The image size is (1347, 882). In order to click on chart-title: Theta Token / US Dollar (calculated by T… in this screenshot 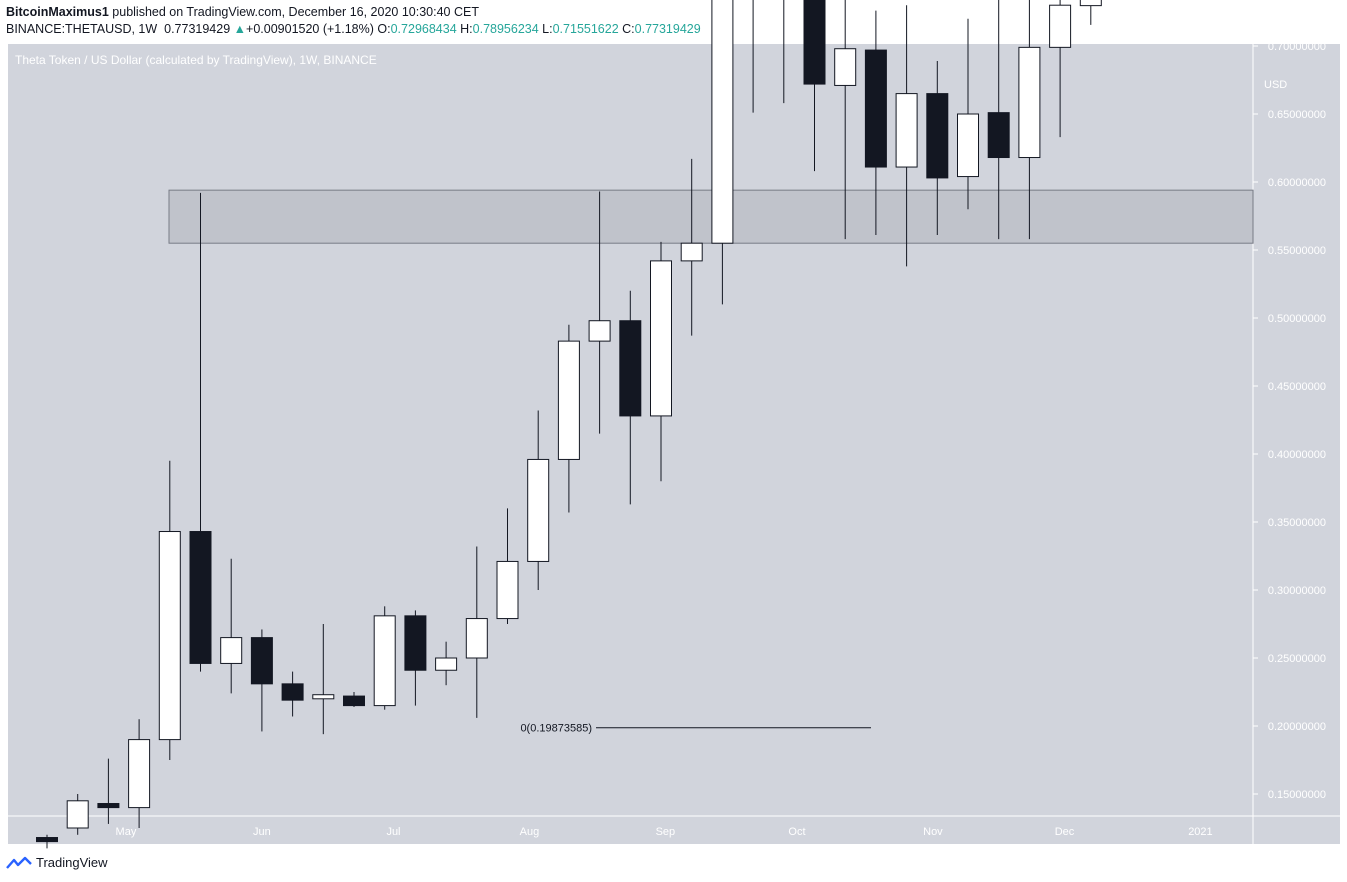, I will do `click(196, 60)`.